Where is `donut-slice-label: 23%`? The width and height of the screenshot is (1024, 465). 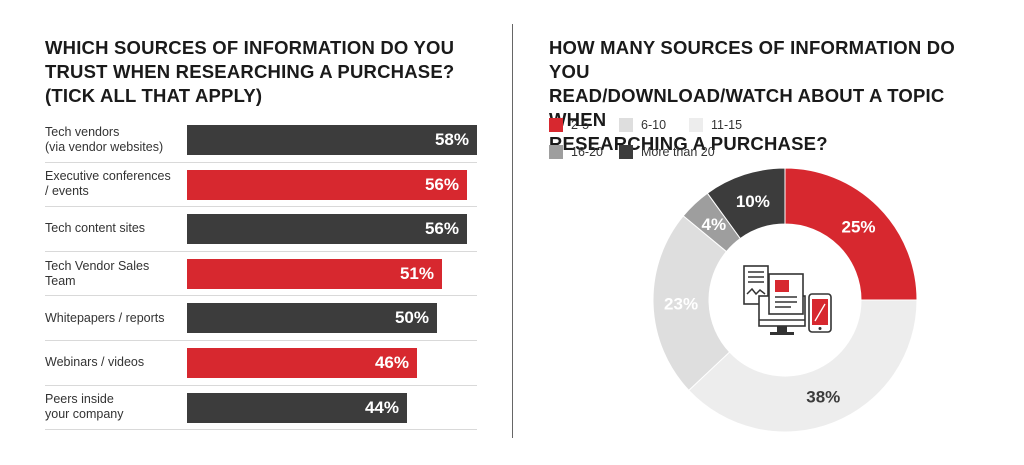 donut-slice-label: 23% is located at coordinates (681, 303).